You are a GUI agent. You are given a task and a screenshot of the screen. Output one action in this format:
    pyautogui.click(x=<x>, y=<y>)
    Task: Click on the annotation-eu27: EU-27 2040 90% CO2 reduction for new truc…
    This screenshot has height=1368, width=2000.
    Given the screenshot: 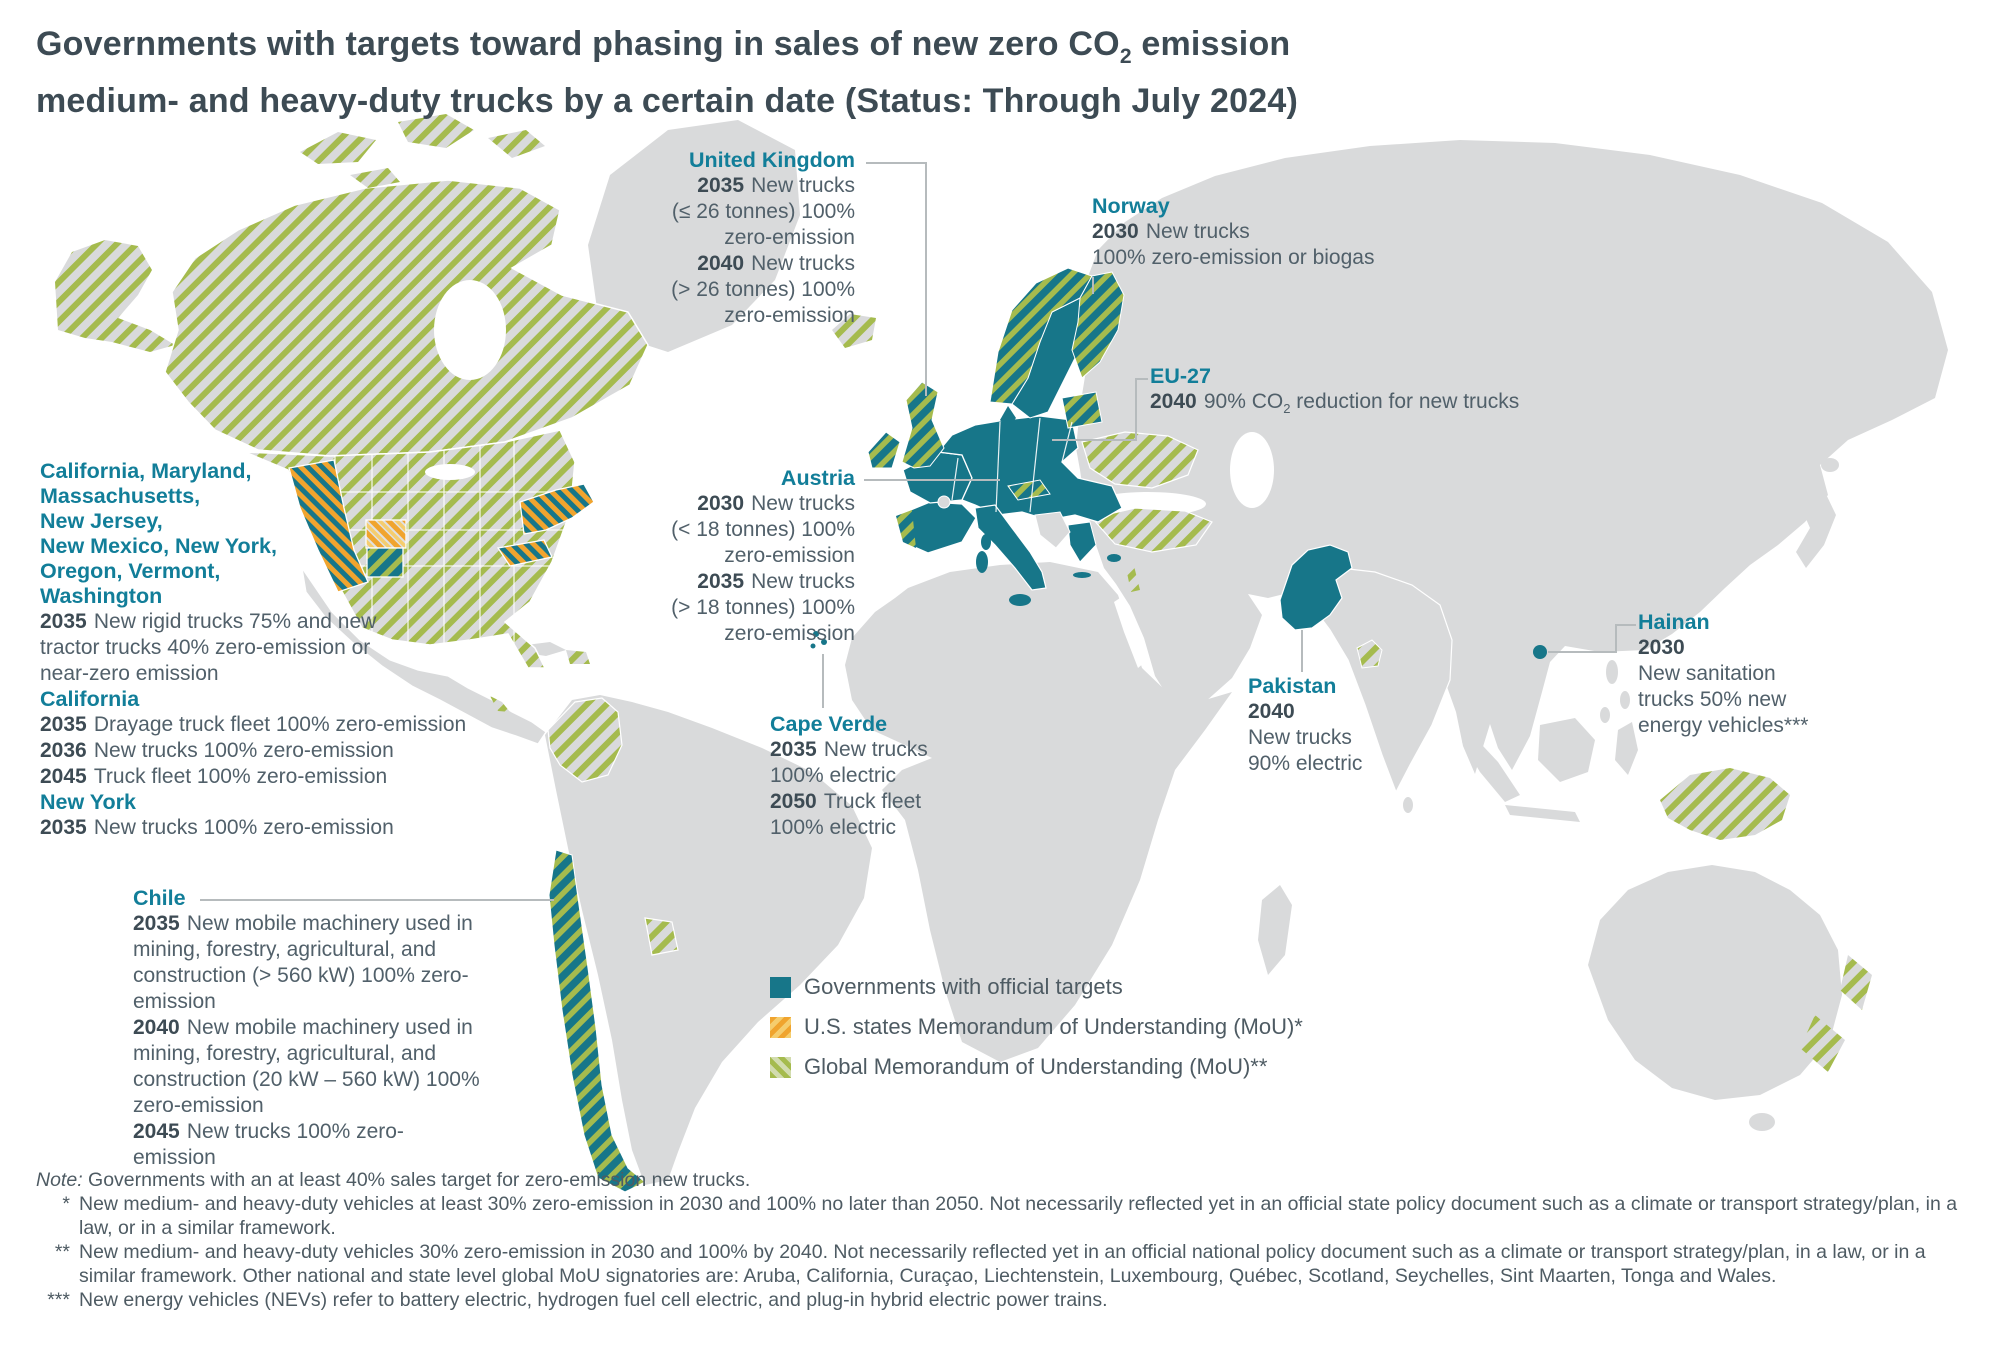 What is the action you would take?
    pyautogui.click(x=1390, y=393)
    